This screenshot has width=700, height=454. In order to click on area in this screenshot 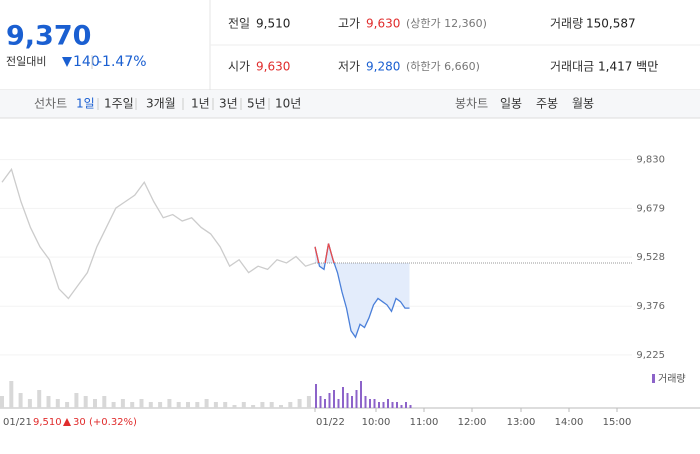, I will do `click(362, 290)`.